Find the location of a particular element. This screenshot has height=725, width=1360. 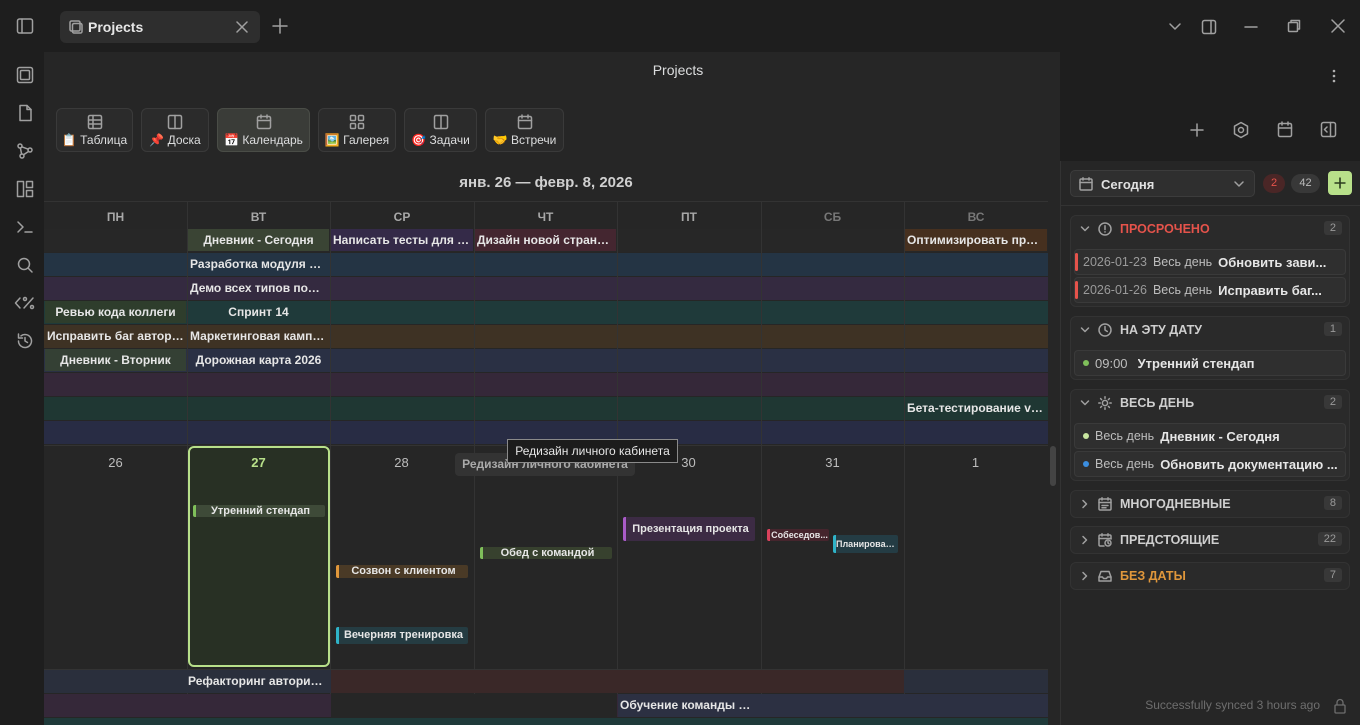

section-count: 2 is located at coordinates (1332, 402).